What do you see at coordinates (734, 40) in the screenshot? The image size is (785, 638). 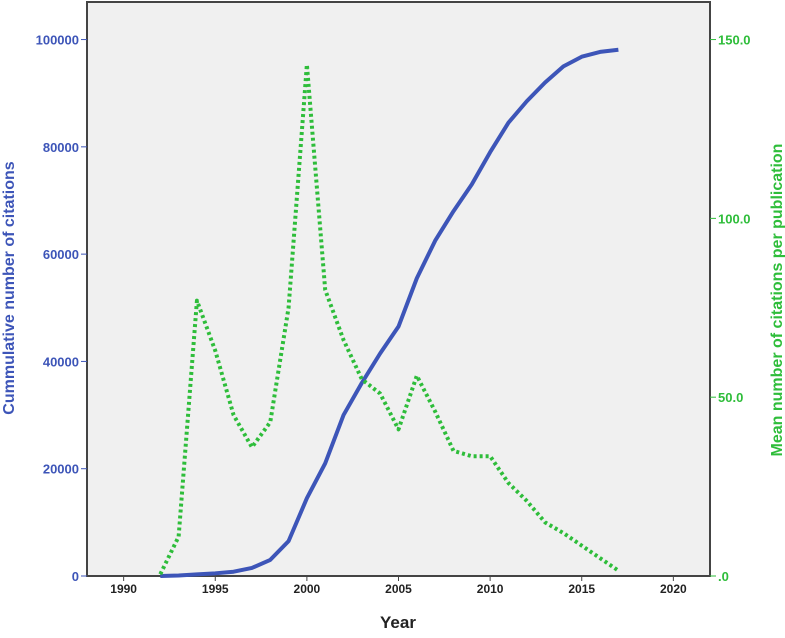 I see `y2-tick-label: 150.0` at bounding box center [734, 40].